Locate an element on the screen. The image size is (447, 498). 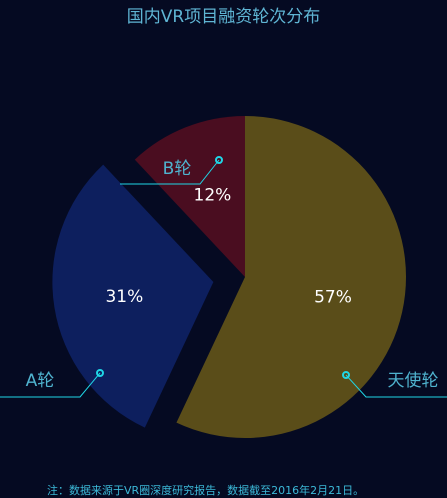
source-note: 注：数据来源于VR圈深度研究报告，数据截至2016年2月21日。 is located at coordinates (206, 490).